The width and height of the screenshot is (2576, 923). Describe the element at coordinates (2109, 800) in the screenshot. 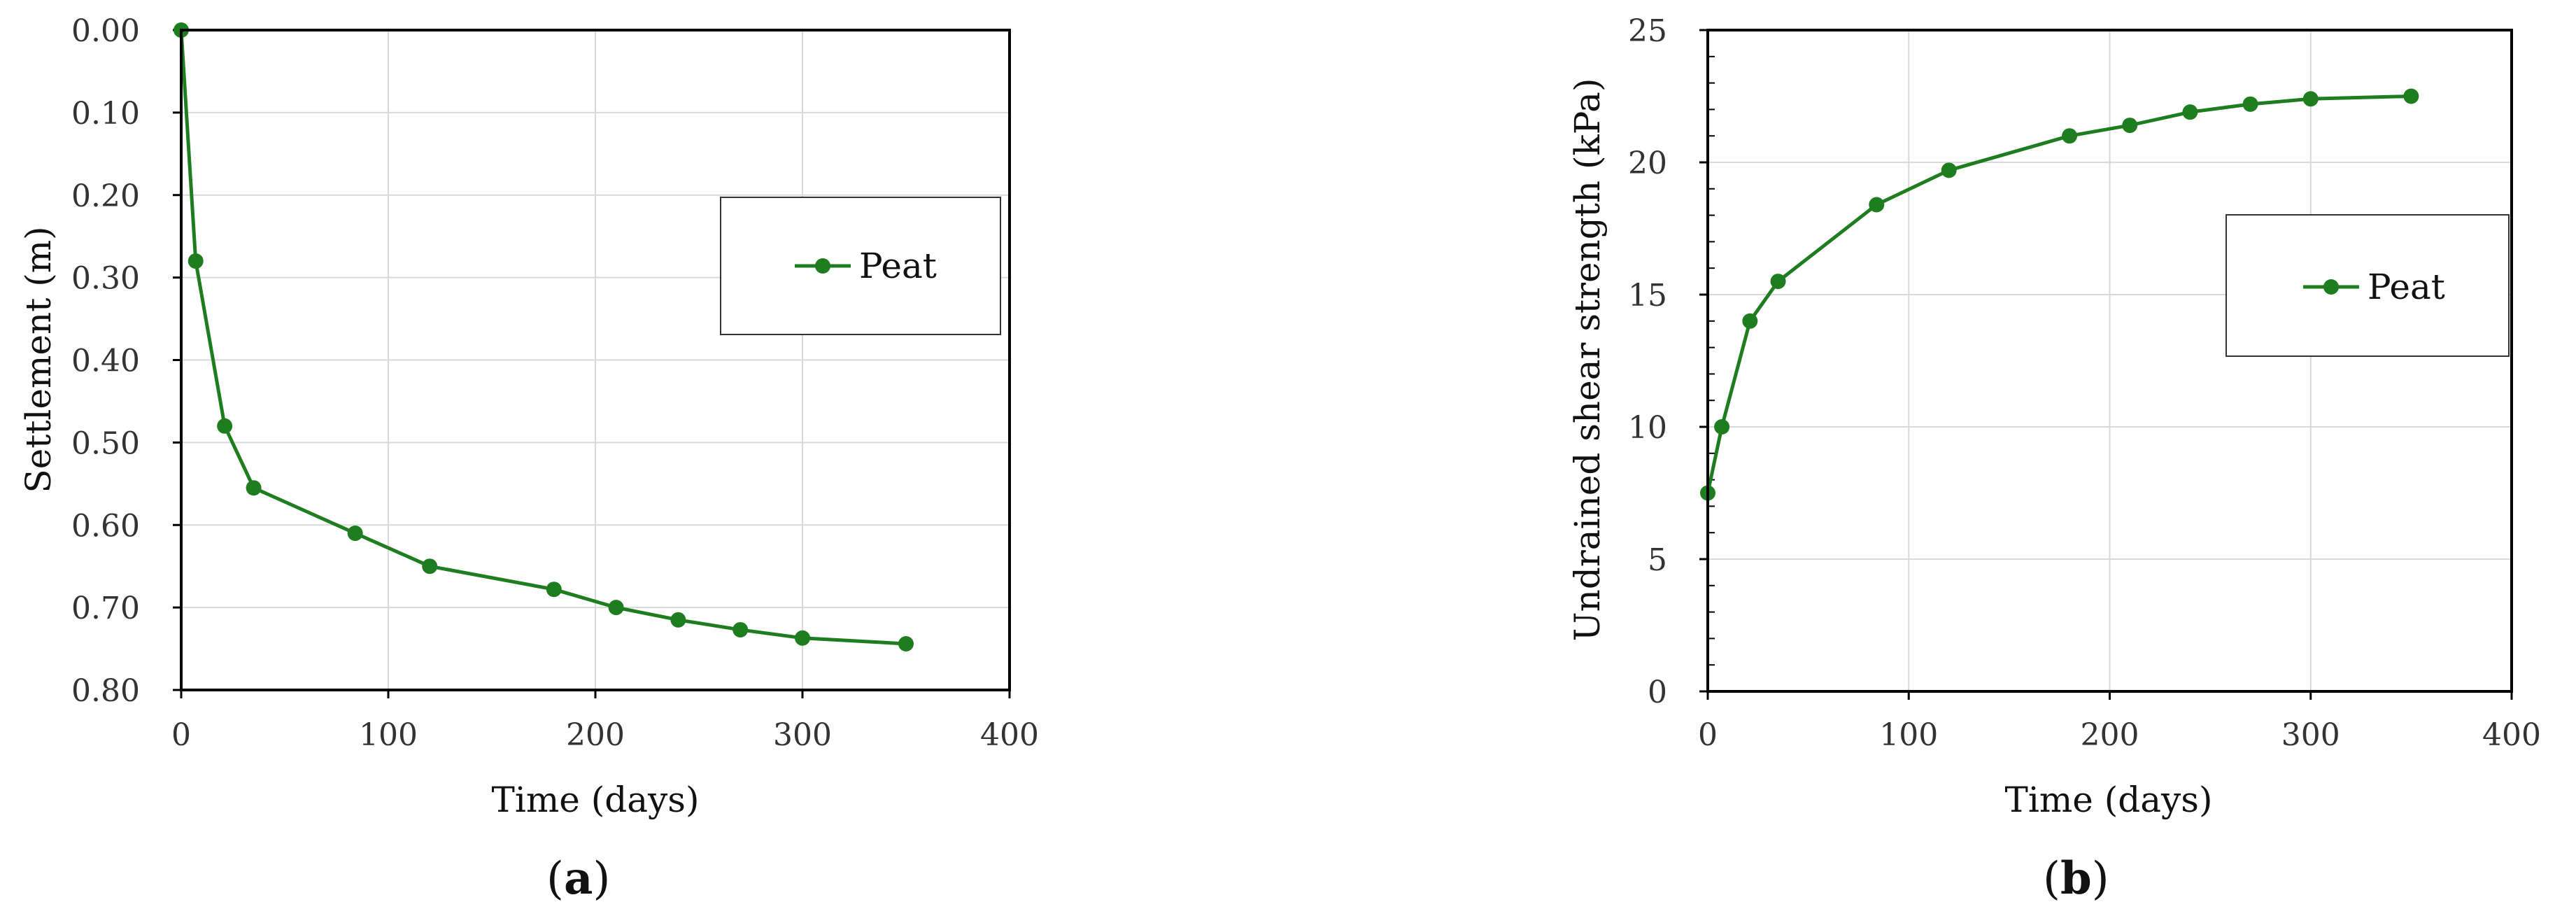

I see `x-axis-title-b: Time (days)` at that location.